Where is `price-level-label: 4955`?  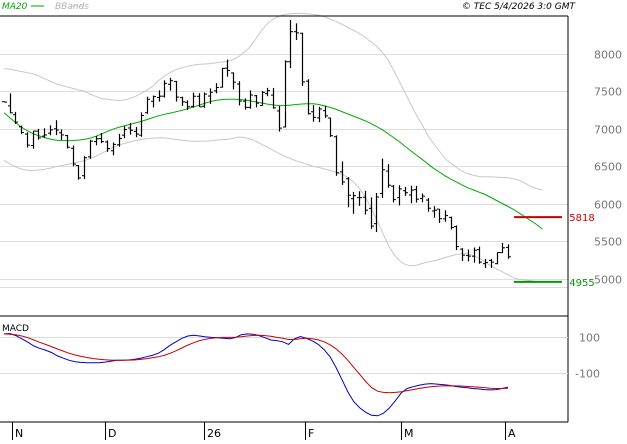 price-level-label: 4955 is located at coordinates (581, 283).